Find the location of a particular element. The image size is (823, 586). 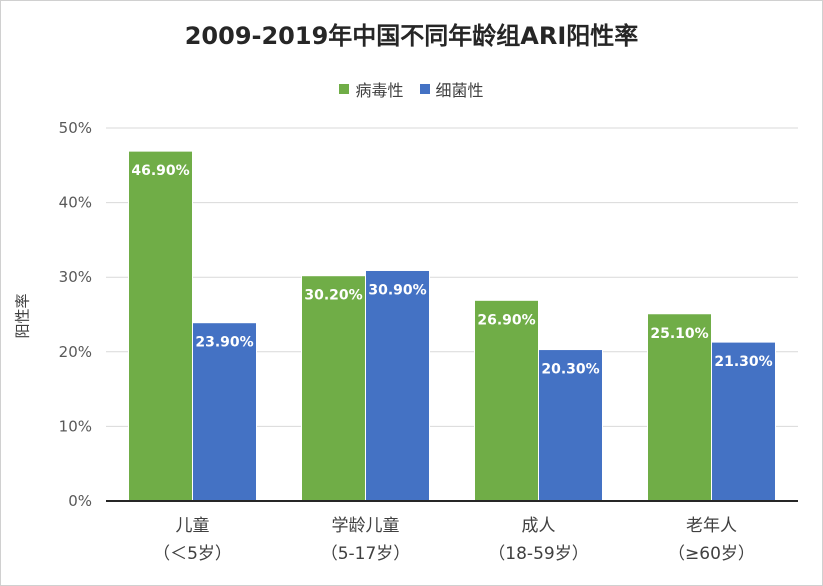

x-category-label: 成人 is located at coordinates (539, 526).